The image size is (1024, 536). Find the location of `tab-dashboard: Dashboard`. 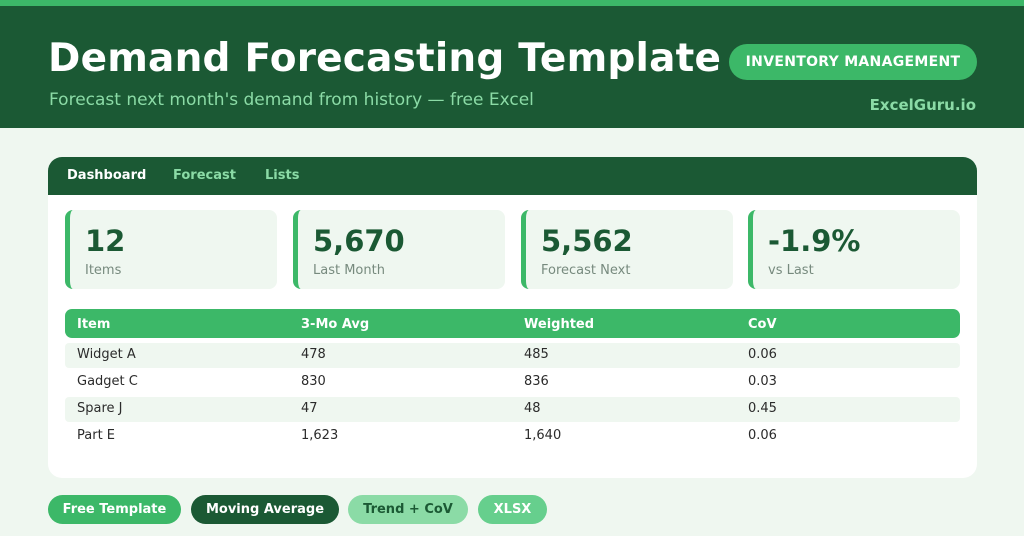

tab-dashboard: Dashboard is located at coordinates (107, 175).